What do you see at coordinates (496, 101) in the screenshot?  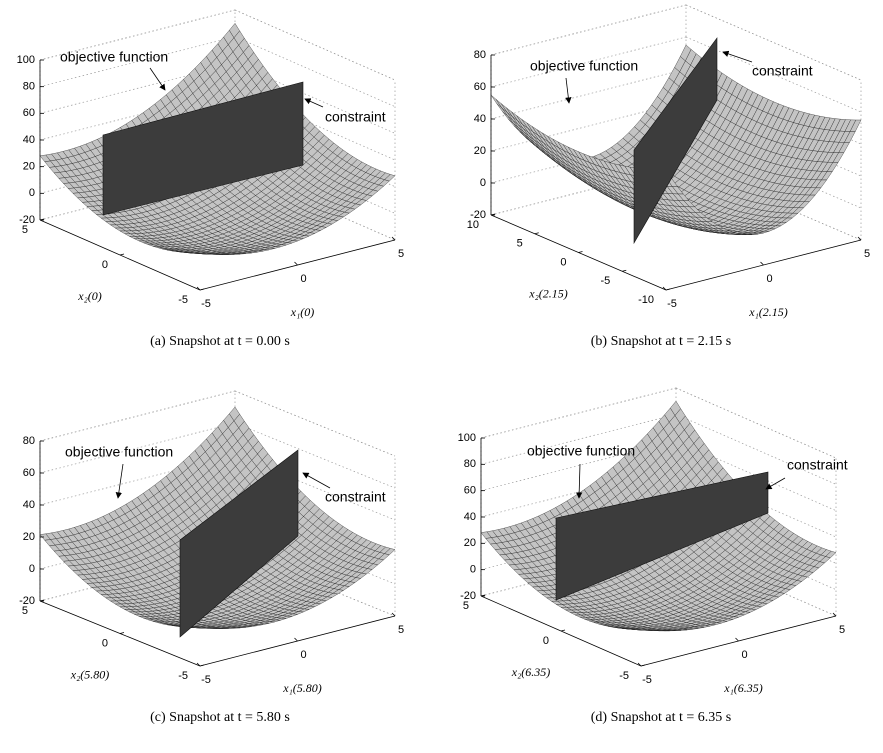 I see `surface-patch` at bounding box center [496, 101].